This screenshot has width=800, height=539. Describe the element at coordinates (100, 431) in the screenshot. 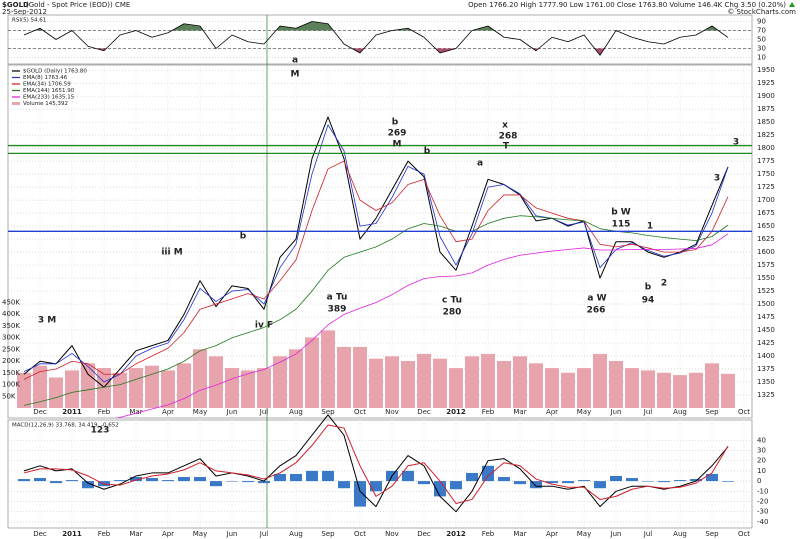

I see `annotation: 123` at that location.